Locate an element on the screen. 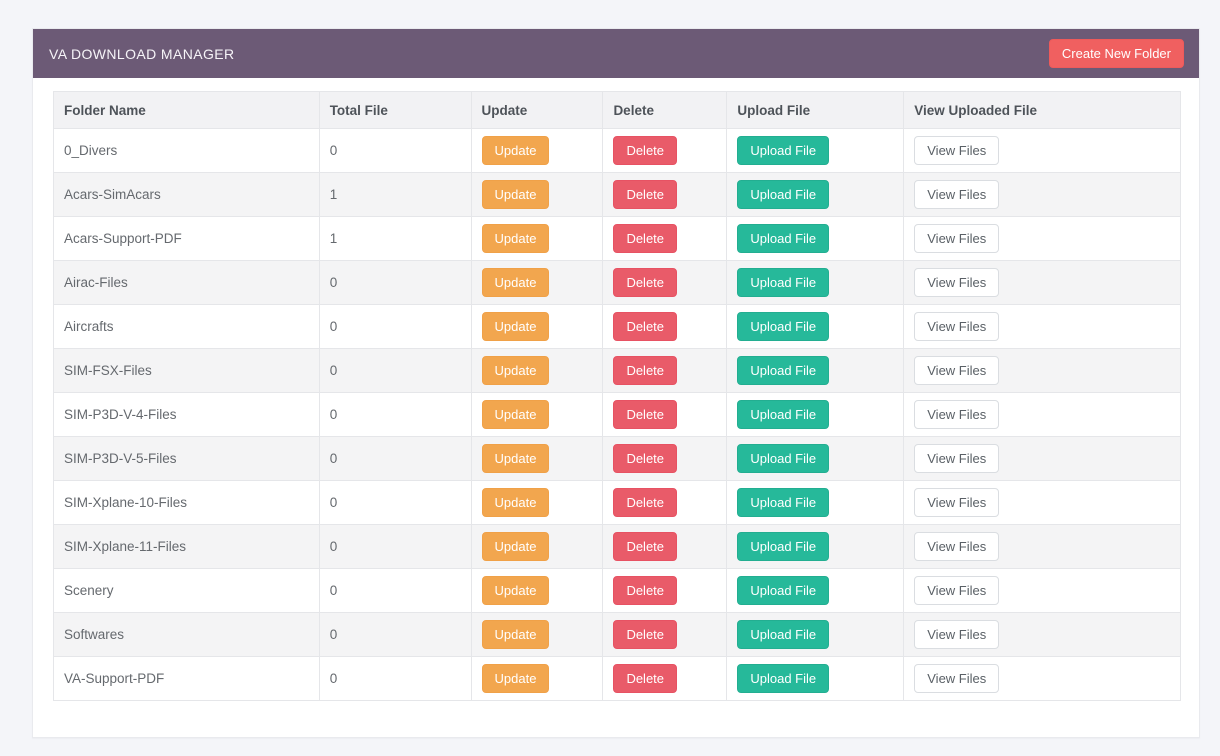 This screenshot has height=756, width=1220. folder-name-cell: SIM-FSX-Files is located at coordinates (186, 370).